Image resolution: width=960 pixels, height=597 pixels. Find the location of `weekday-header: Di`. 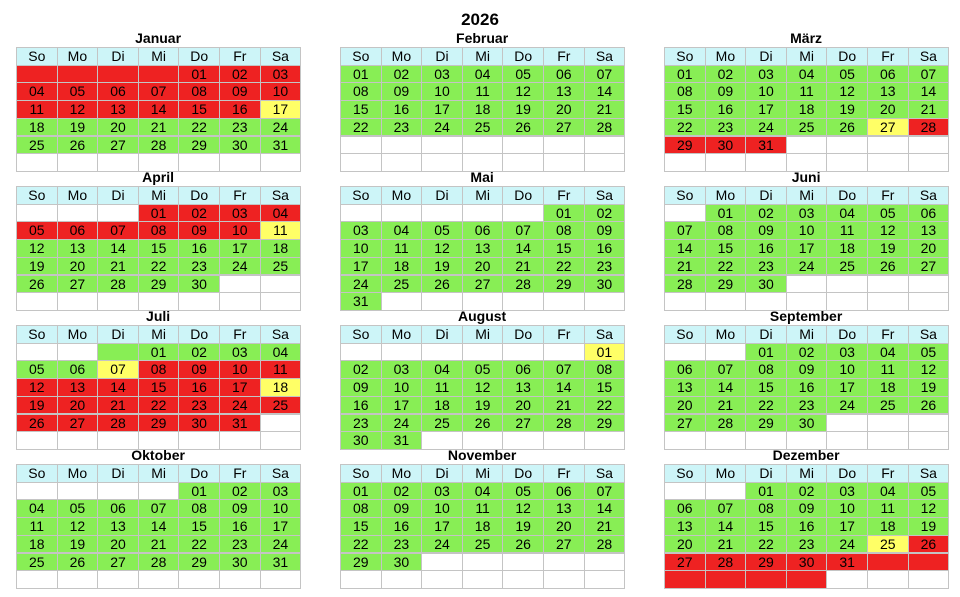

weekday-header: Di is located at coordinates (118, 56).